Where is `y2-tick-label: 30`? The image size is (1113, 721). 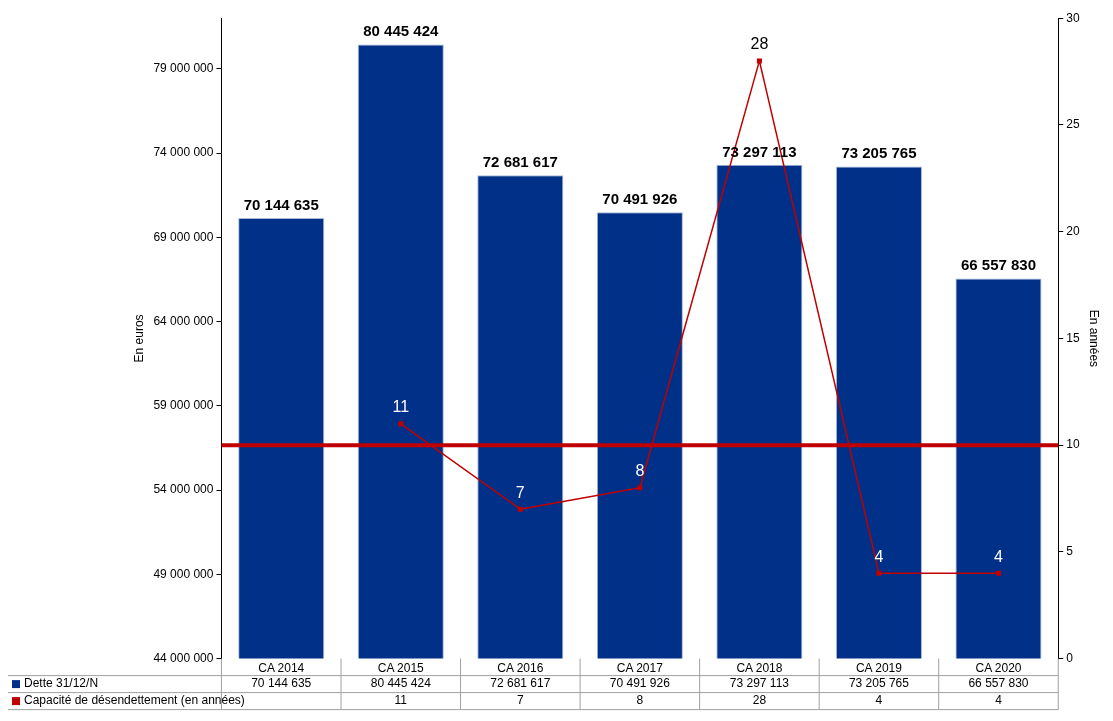 y2-tick-label: 30 is located at coordinates (1073, 17).